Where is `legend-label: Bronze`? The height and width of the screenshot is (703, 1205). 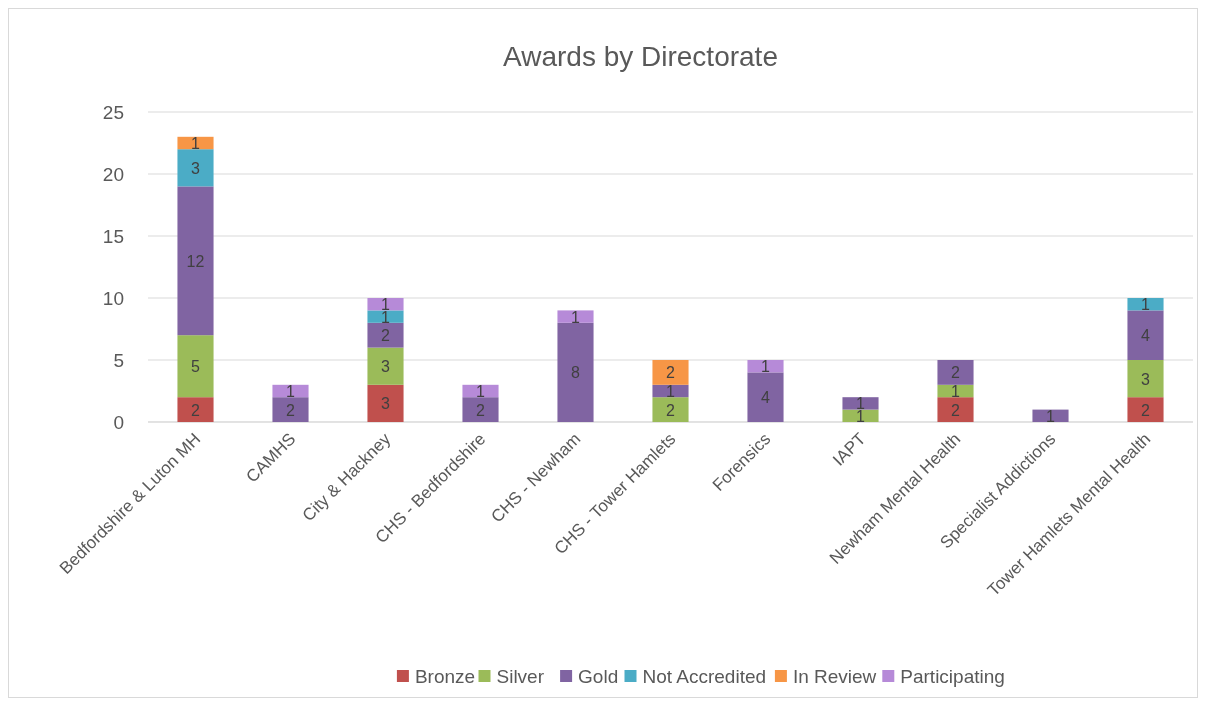
legend-label: Bronze is located at coordinates (445, 676).